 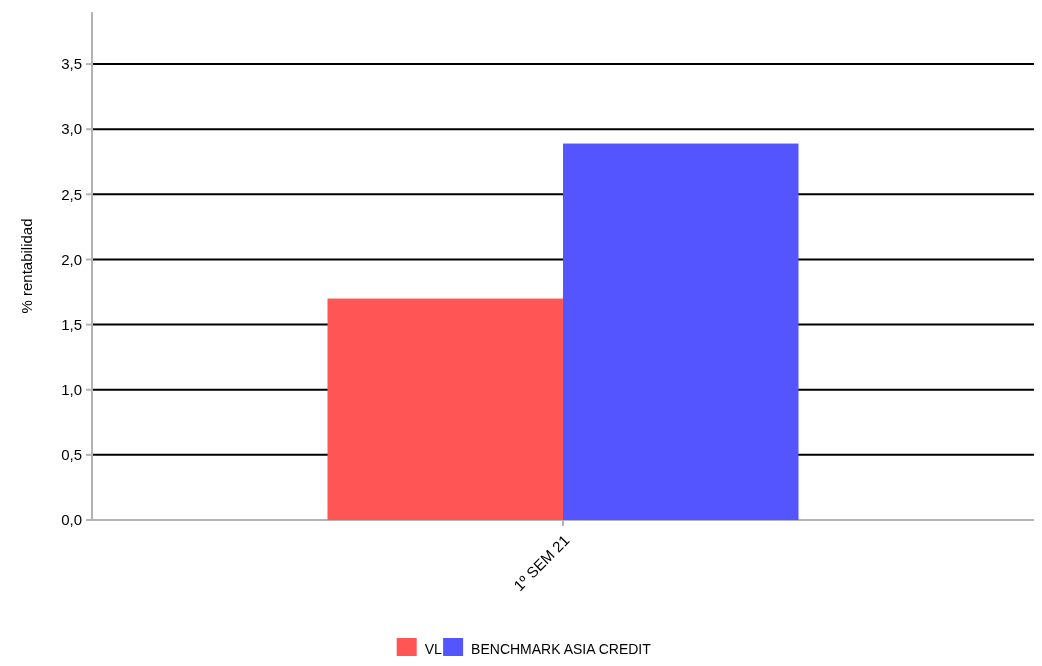 What do you see at coordinates (71, 194) in the screenshot?
I see `y-tick-label: 2,5` at bounding box center [71, 194].